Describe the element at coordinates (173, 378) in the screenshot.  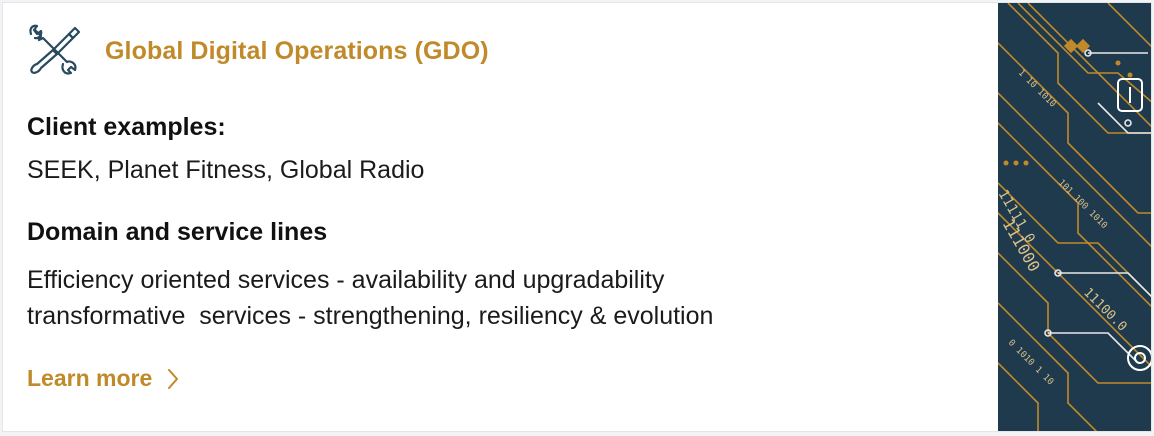
I see `chevron-right-icon` at that location.